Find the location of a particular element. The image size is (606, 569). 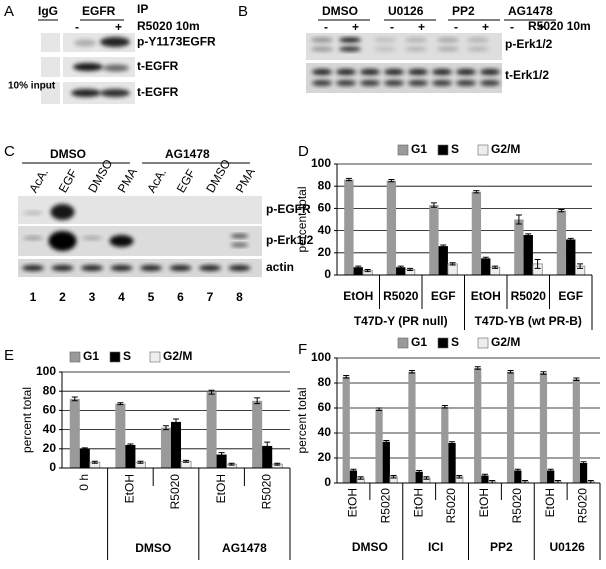

lane-number: 4 is located at coordinates (121, 297).